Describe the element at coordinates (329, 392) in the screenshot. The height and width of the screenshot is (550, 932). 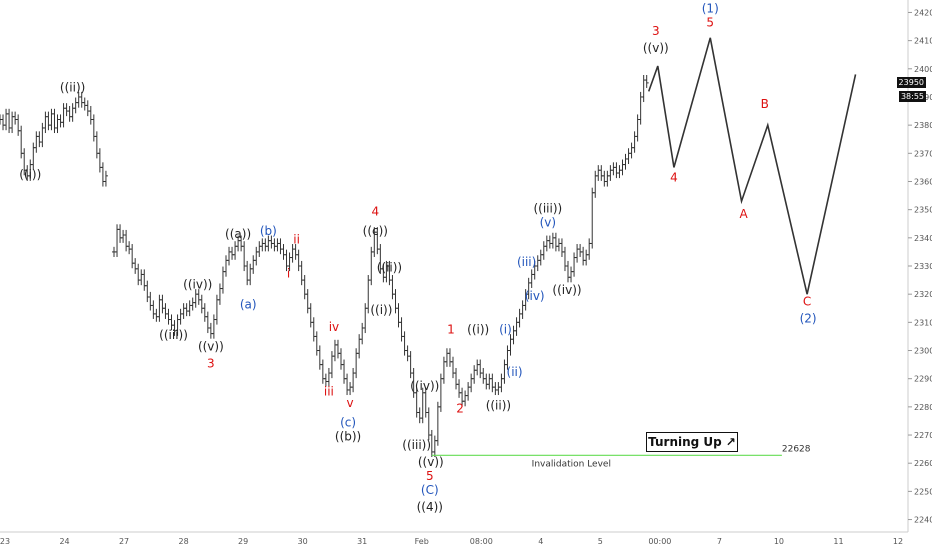
I see `wave-label: iii` at that location.